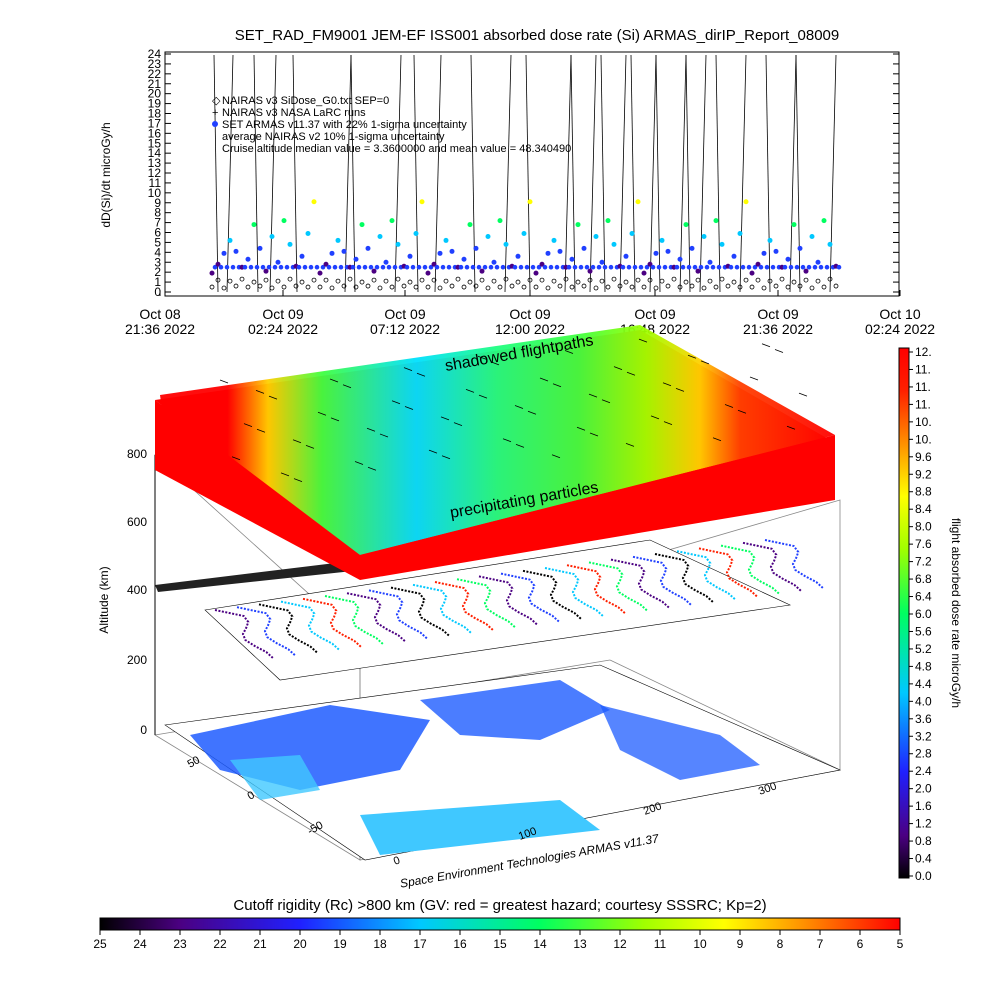  What do you see at coordinates (404, 314) in the screenshot?
I see `x-tick-date-2: Oct 09` at bounding box center [404, 314].